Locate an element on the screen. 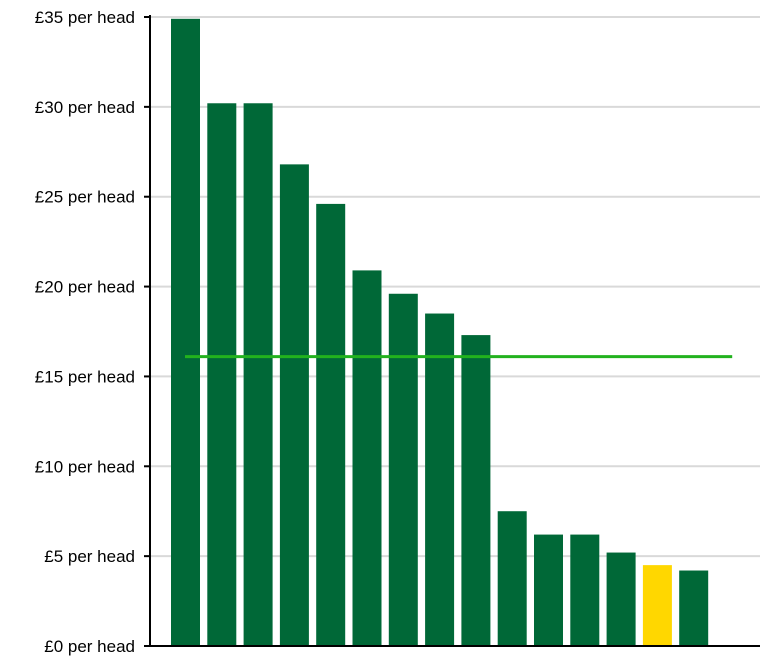  y-tick-label-35: £35 per head is located at coordinates (85, 17).